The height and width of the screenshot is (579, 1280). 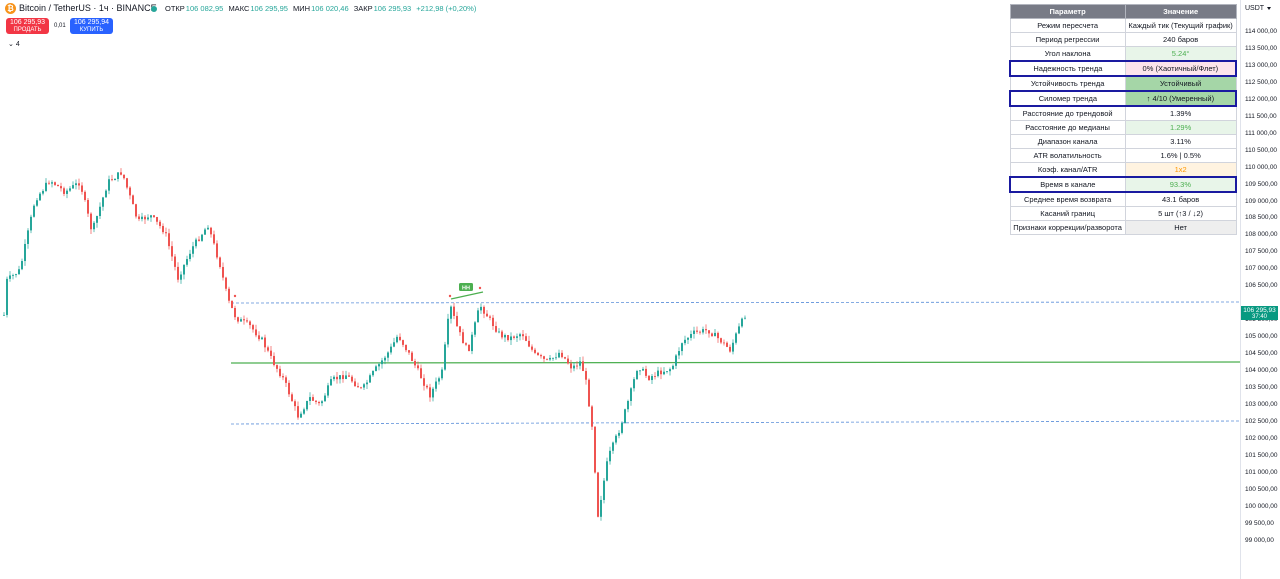 I want to click on price-axis-tick: 113 500,00, so click(x=1261, y=48).